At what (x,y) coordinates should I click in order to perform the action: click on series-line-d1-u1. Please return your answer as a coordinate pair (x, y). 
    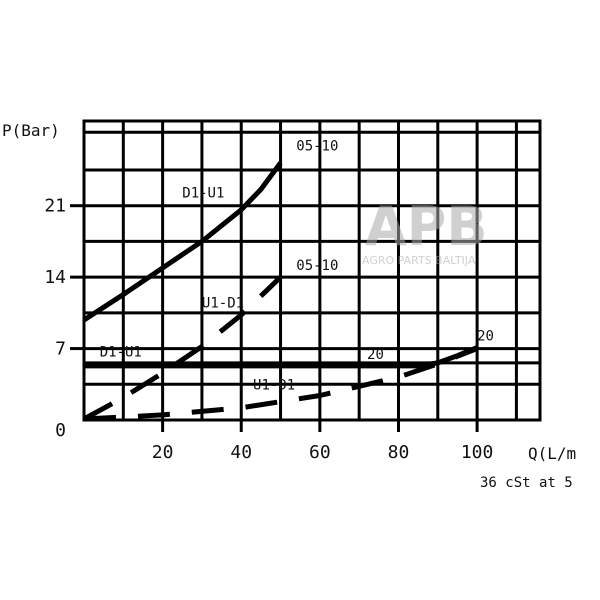
    Looking at the image, I should click on (182, 242).